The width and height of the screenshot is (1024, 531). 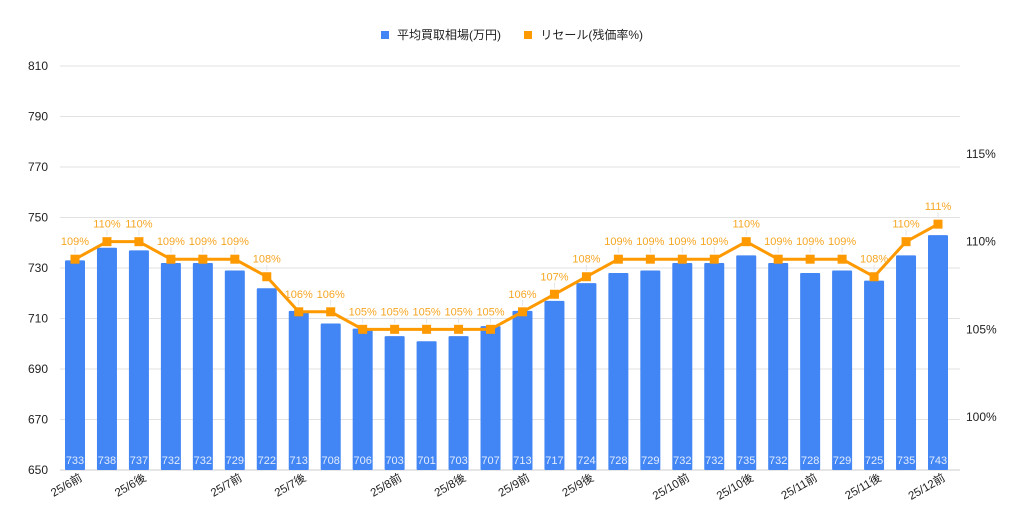 I want to click on line-value-label: 107%, so click(x=554, y=277).